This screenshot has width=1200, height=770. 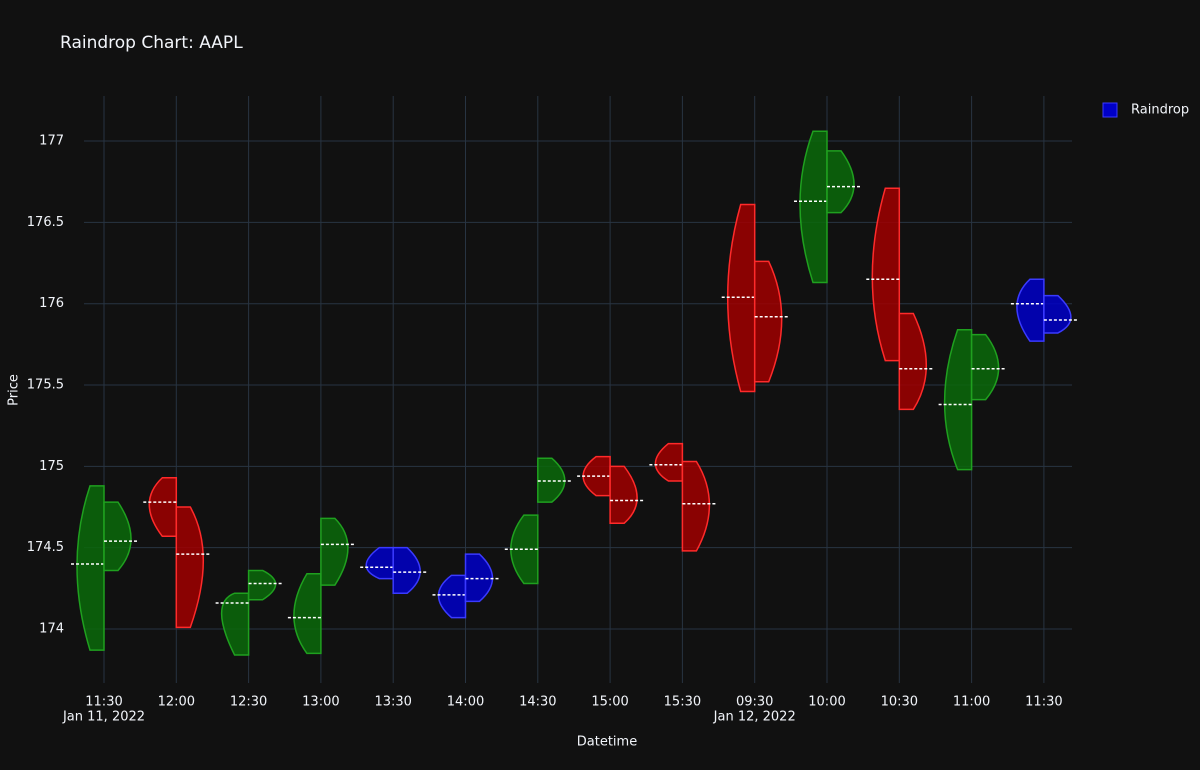 What do you see at coordinates (45, 385) in the screenshot?
I see `y-tick-label: 175.5` at bounding box center [45, 385].